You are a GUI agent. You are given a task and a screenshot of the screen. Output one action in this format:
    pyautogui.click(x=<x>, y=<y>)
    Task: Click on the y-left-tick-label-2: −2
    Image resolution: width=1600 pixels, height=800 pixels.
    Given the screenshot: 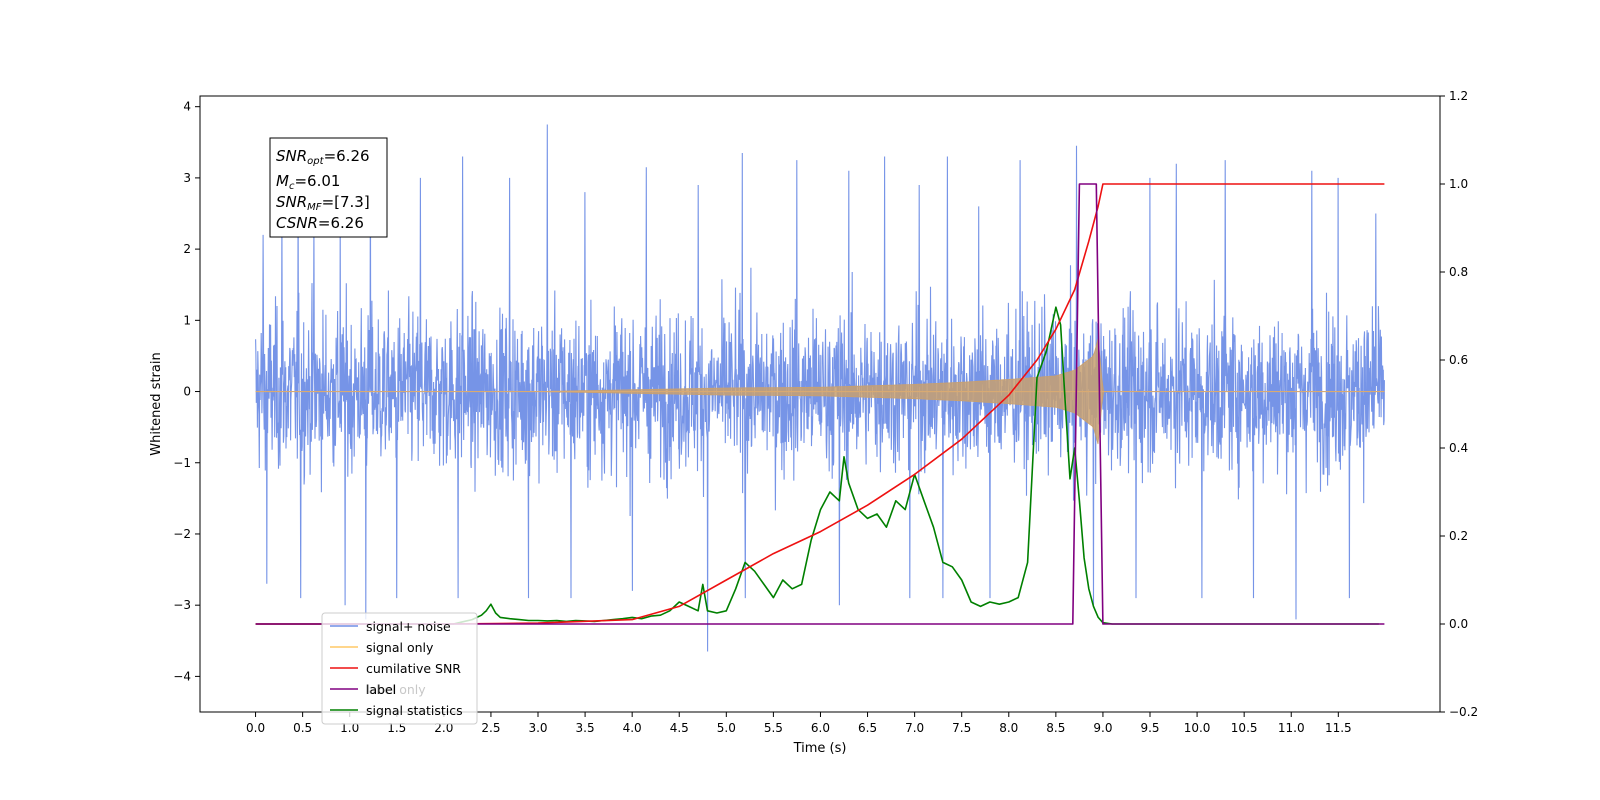 What is the action you would take?
    pyautogui.click(x=182, y=534)
    